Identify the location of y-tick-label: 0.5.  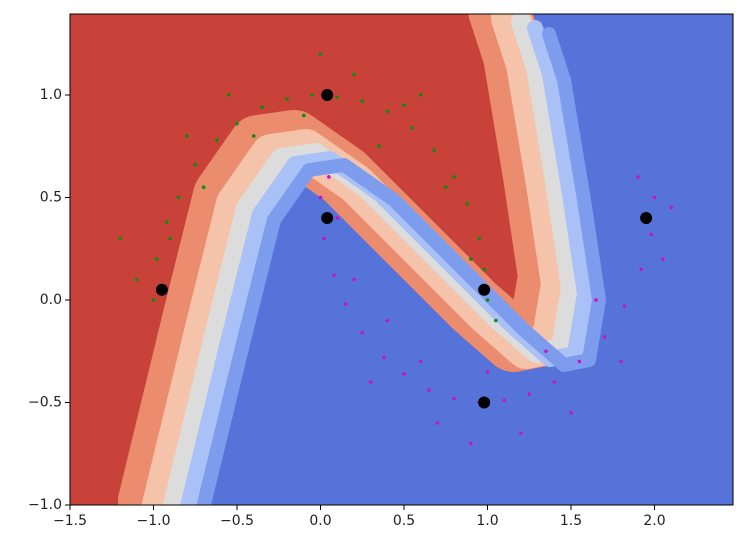
(51, 197).